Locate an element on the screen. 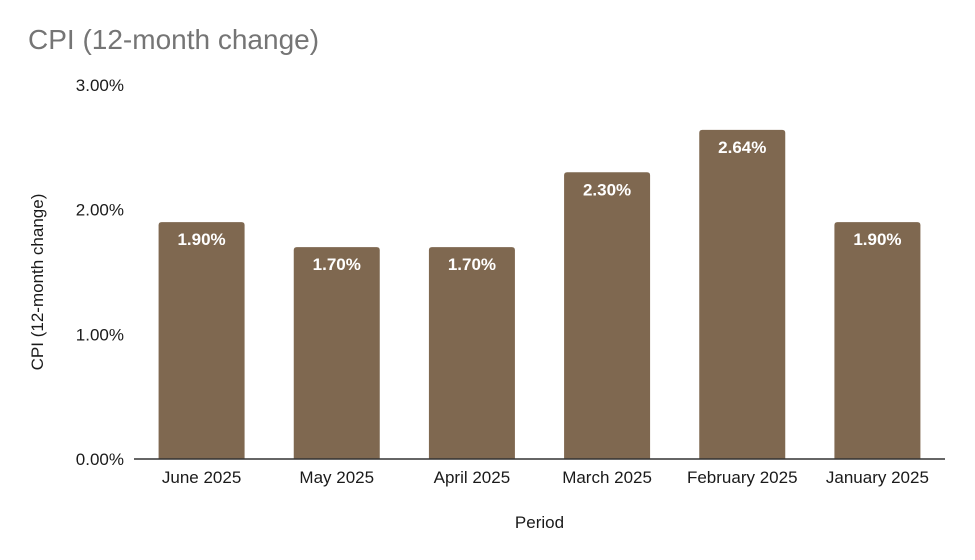 This screenshot has width=975, height=560. bar-data-label: 2.30% is located at coordinates (607, 189).